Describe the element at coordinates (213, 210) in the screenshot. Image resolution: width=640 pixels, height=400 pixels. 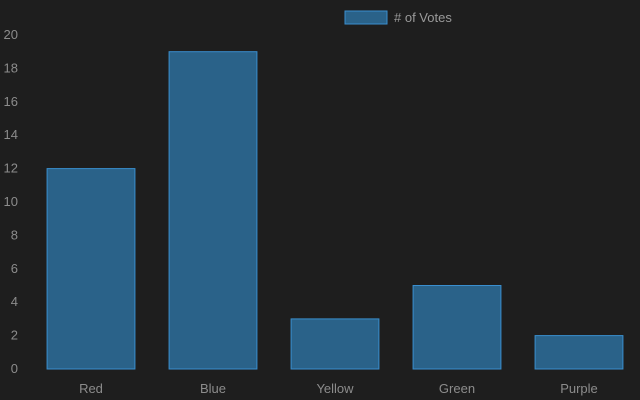
I see `bar-blue` at that location.